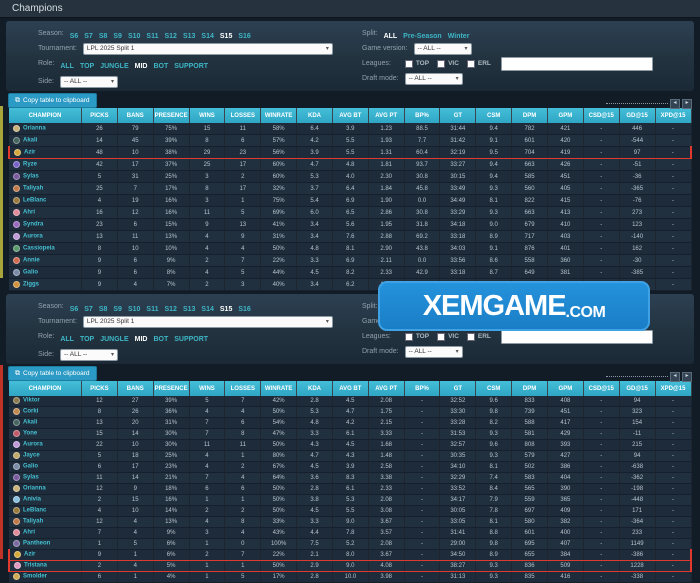 The image size is (700, 583). Describe the element at coordinates (45, 566) in the screenshot. I see `champion-cell: Tristana` at that location.